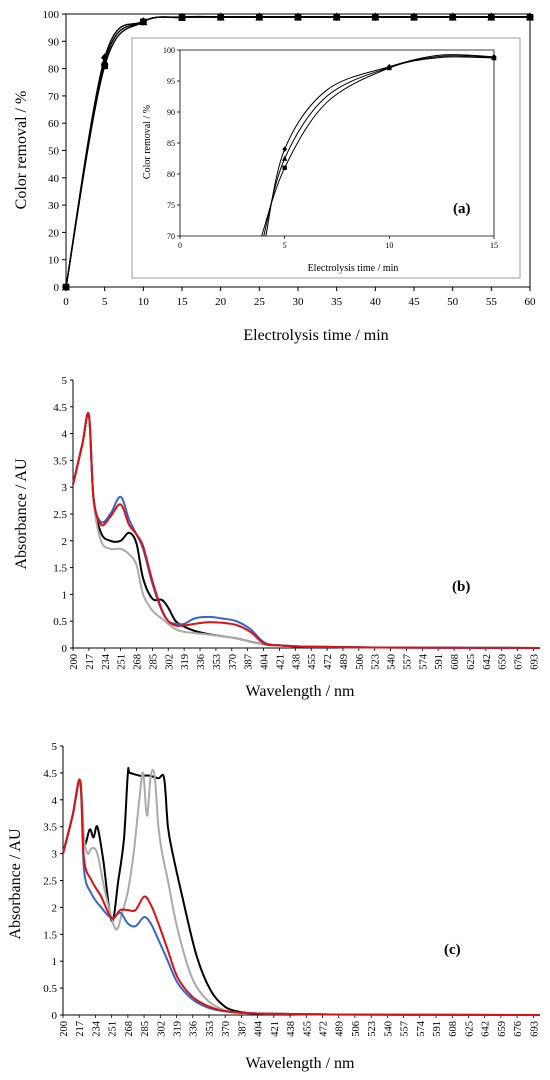  I want to click on panel-b-x-tick-label: 200, so click(74, 662).